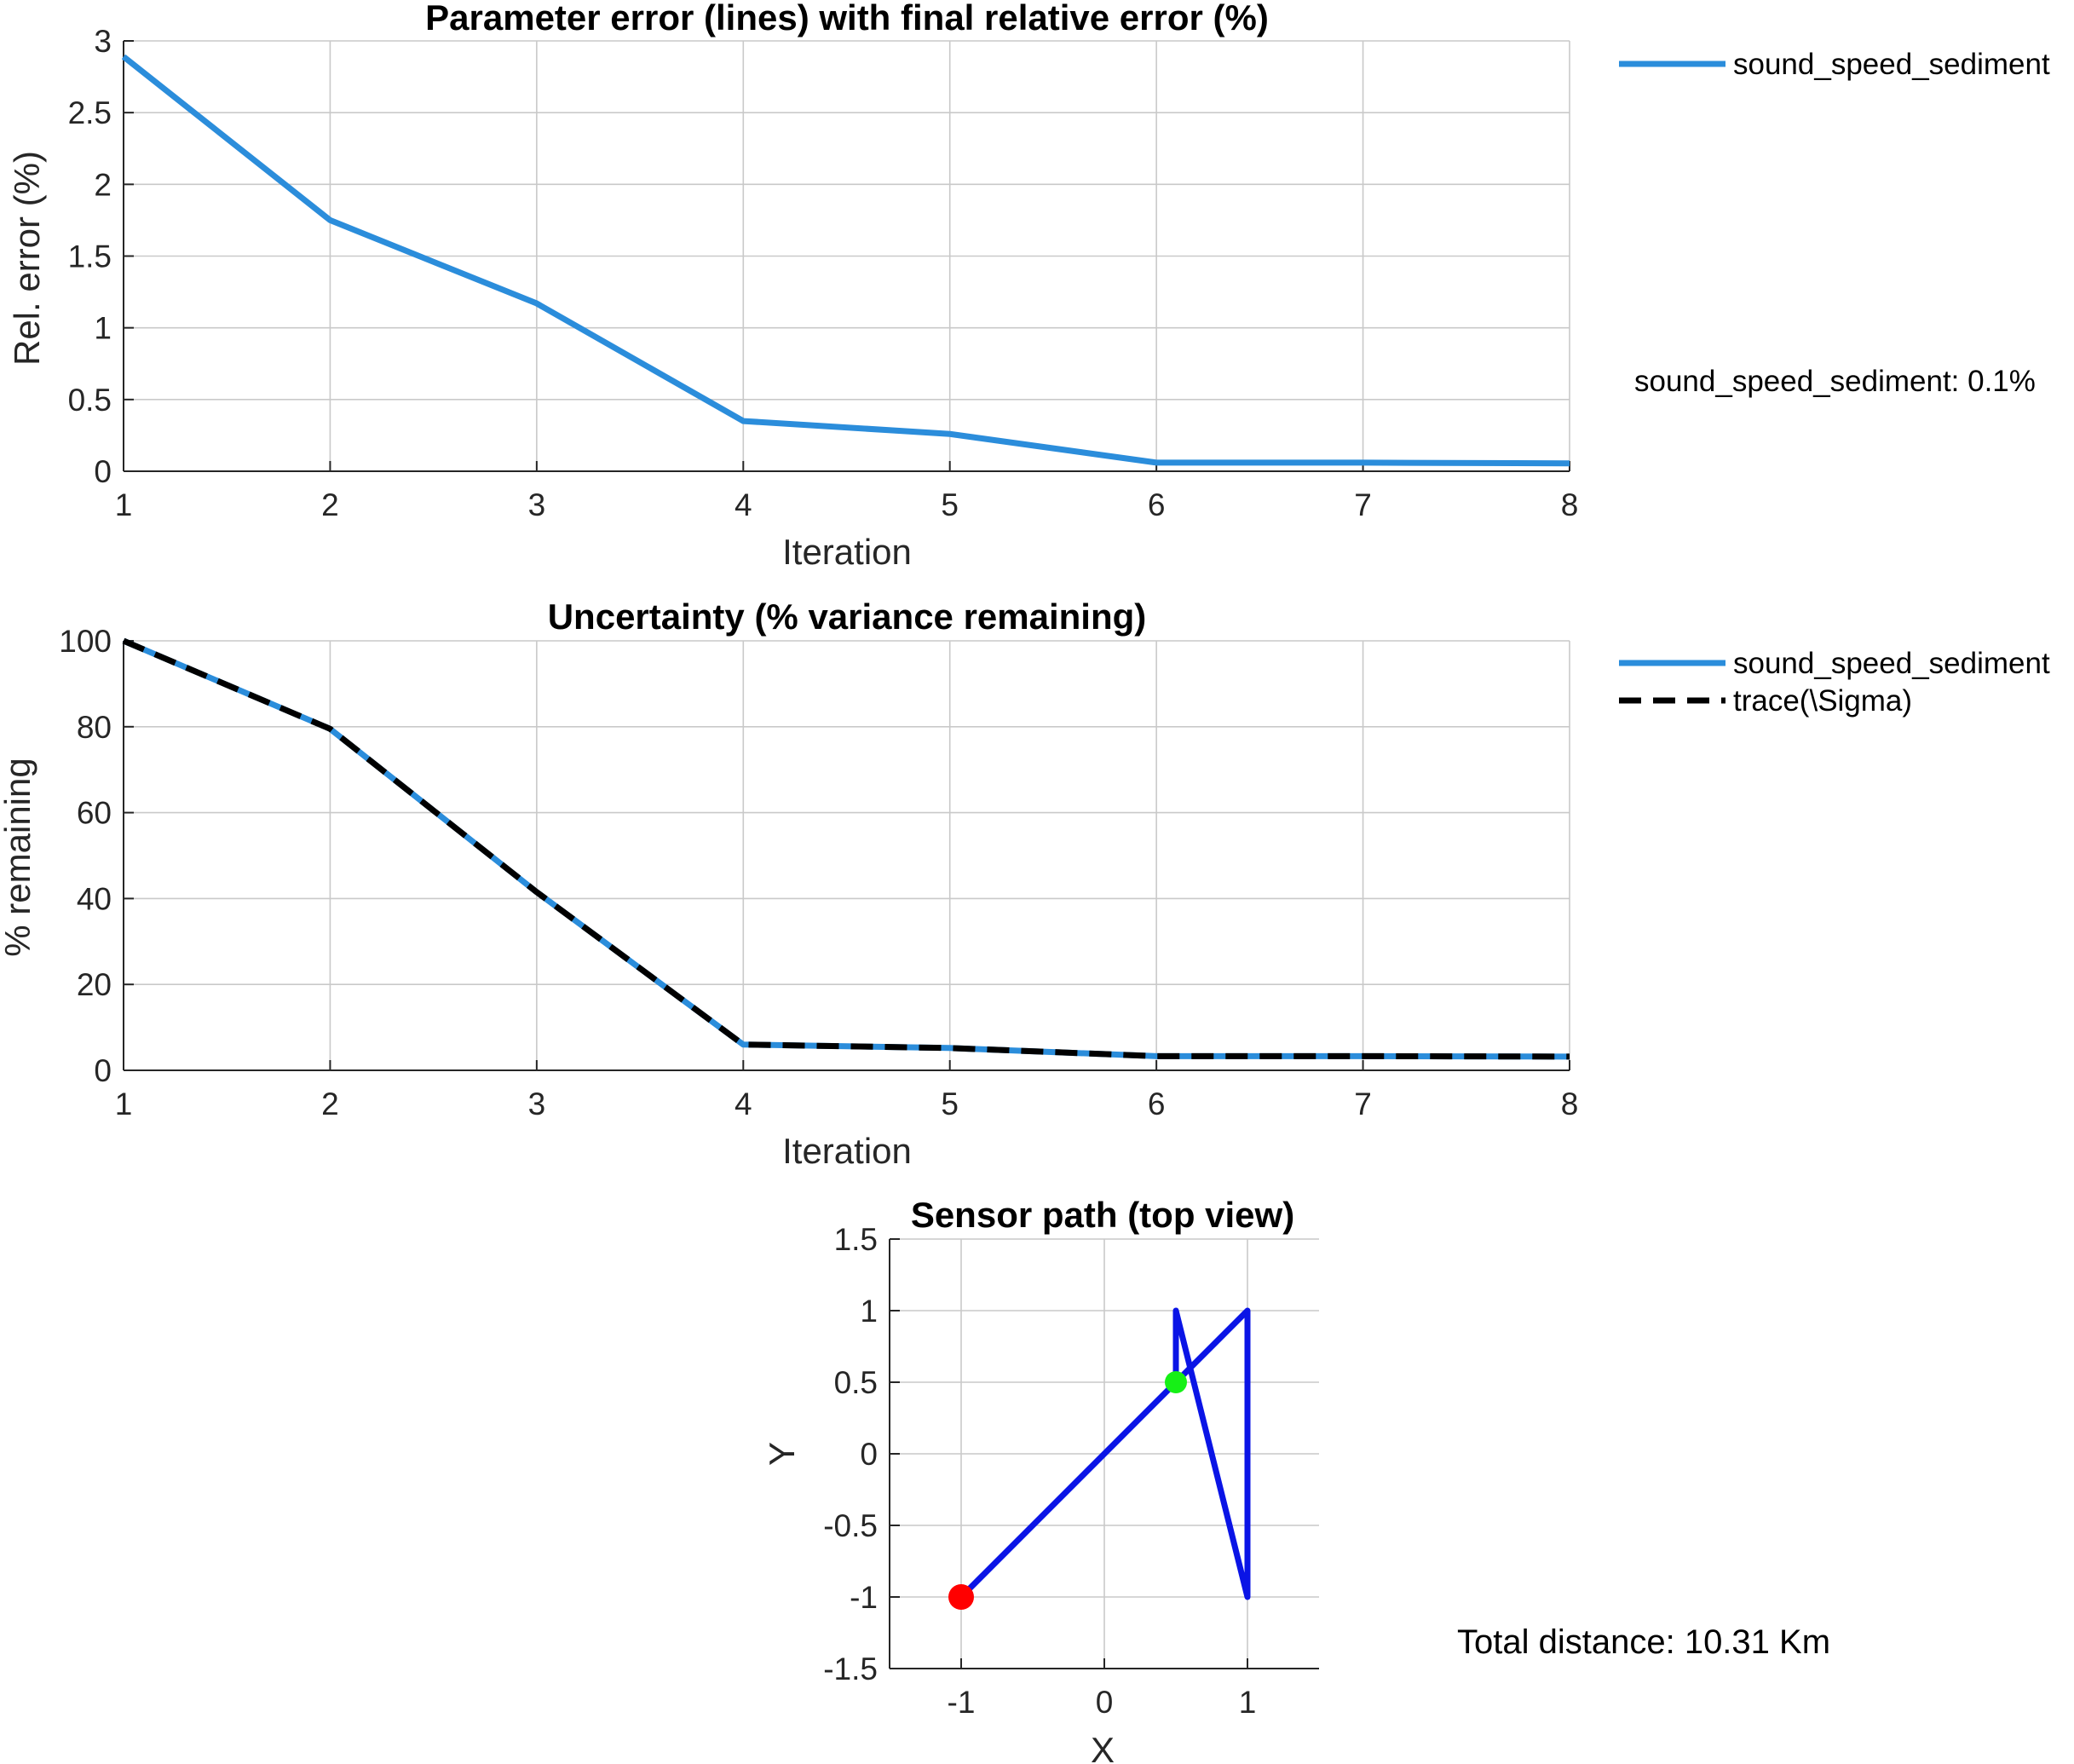  What do you see at coordinates (1891, 64) in the screenshot?
I see `error-legend-label: sound_speed_sediment` at bounding box center [1891, 64].